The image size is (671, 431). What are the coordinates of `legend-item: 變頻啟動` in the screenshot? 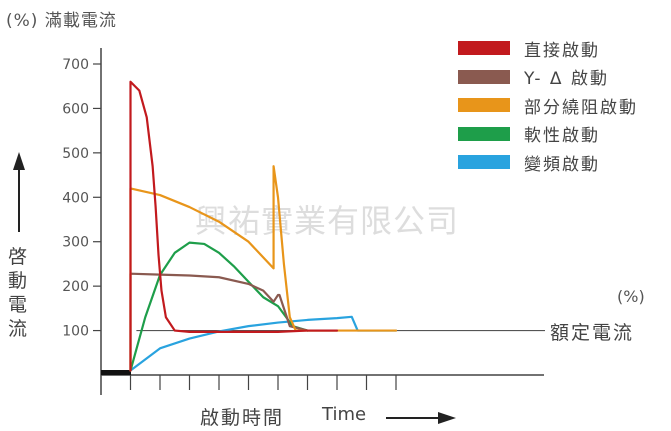 It's located at (548, 162).